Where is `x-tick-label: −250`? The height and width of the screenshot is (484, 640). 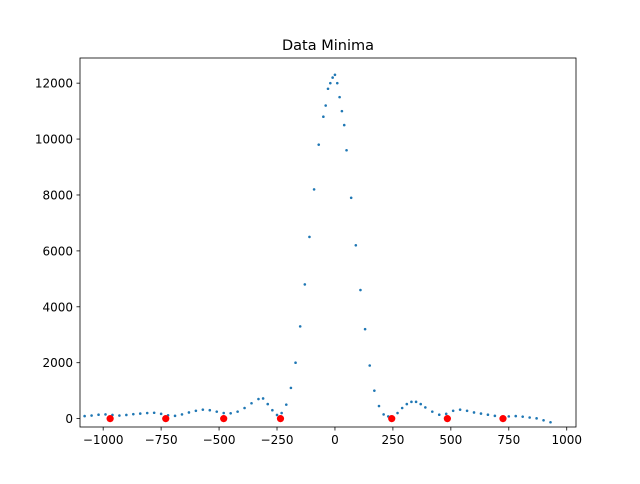
x-tick-label: −250 is located at coordinates (277, 440).